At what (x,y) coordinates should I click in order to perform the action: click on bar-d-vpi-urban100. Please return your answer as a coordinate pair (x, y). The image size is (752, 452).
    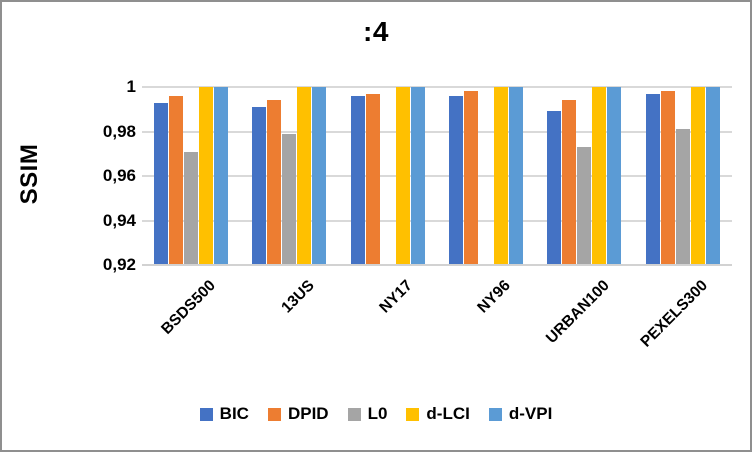
    Looking at the image, I should click on (614, 176).